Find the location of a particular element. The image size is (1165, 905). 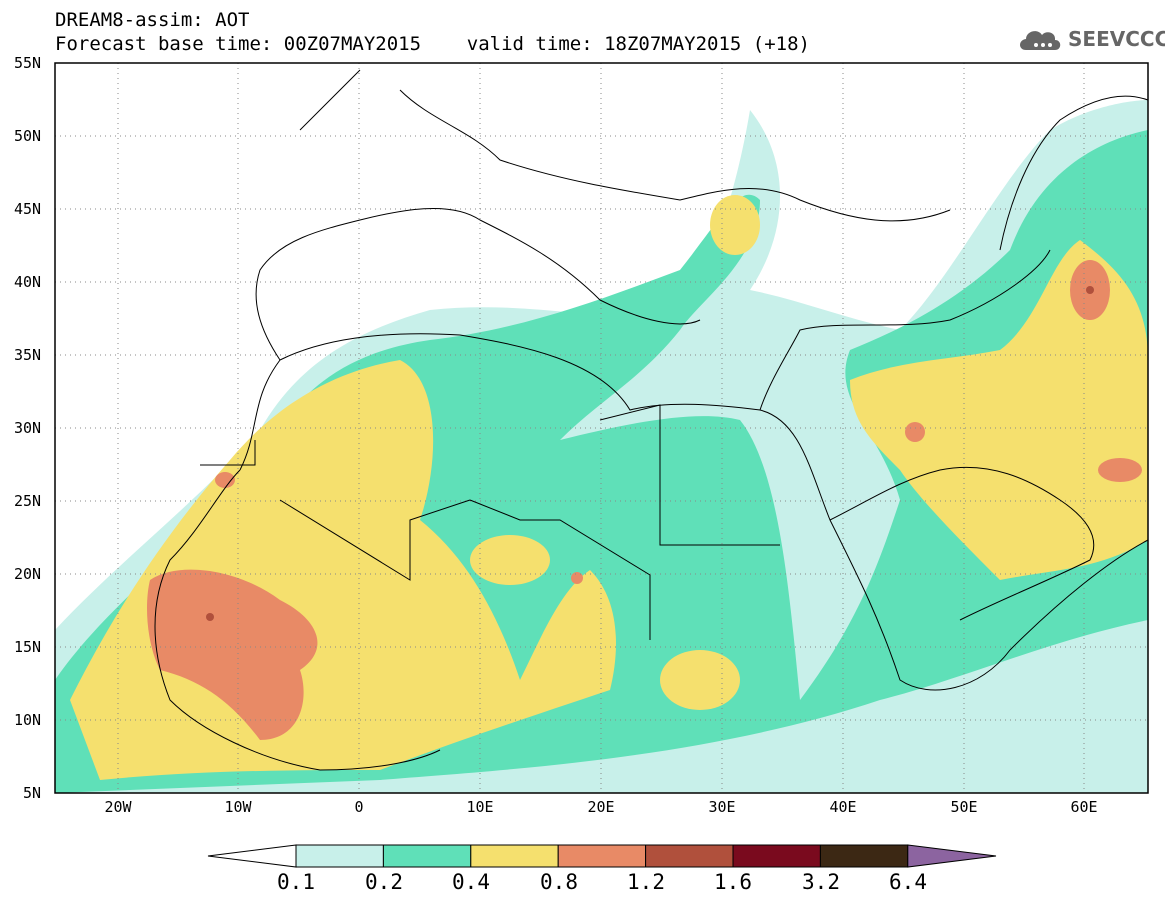

colorbar-label: 3.2 is located at coordinates (821, 882).